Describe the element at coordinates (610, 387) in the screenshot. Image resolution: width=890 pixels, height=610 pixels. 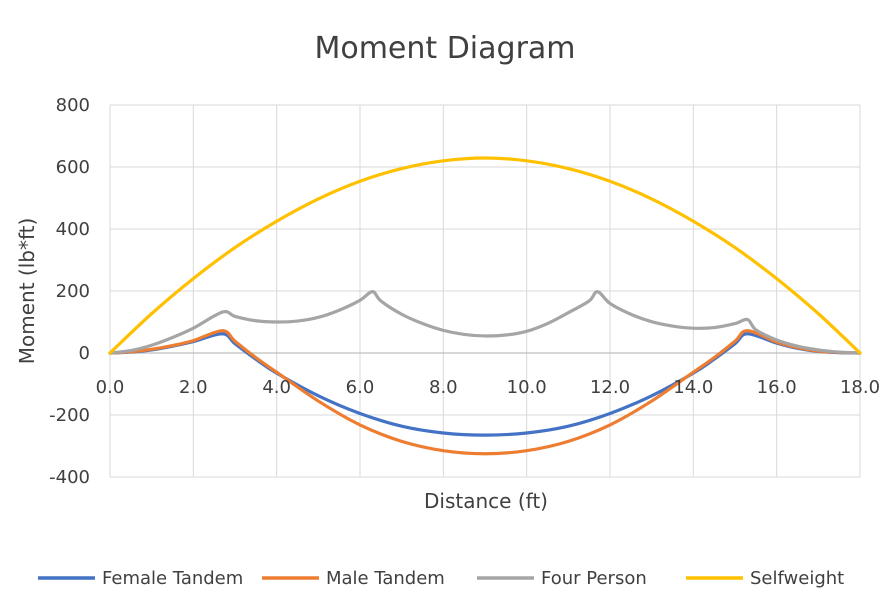
I see `x-tick-label: 12.0` at that location.